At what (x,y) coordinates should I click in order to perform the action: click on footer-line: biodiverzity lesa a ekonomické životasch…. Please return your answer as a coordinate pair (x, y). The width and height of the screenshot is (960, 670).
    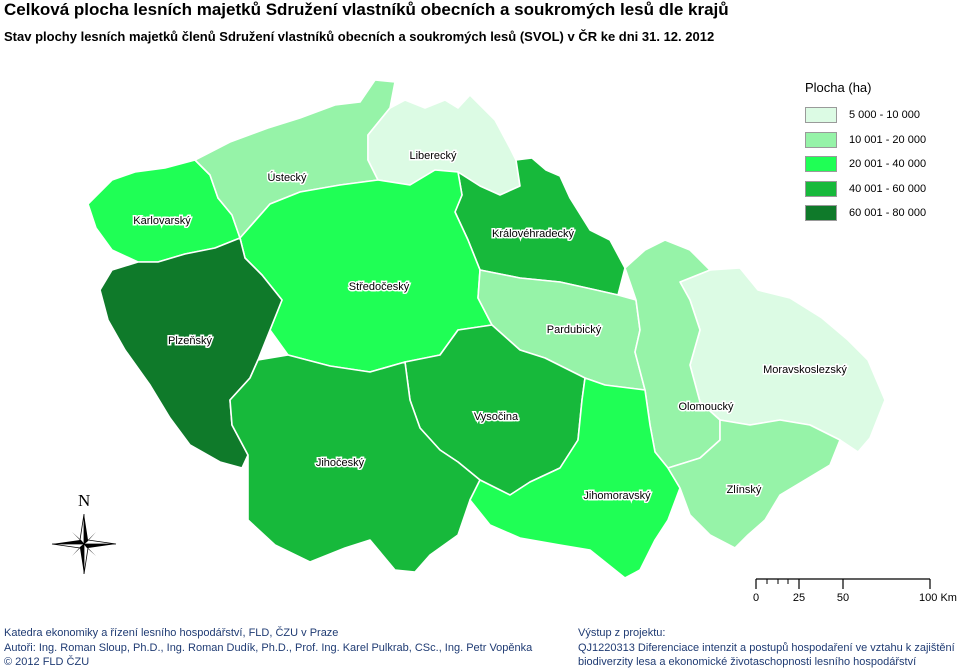
    Looking at the image, I should click on (747, 662).